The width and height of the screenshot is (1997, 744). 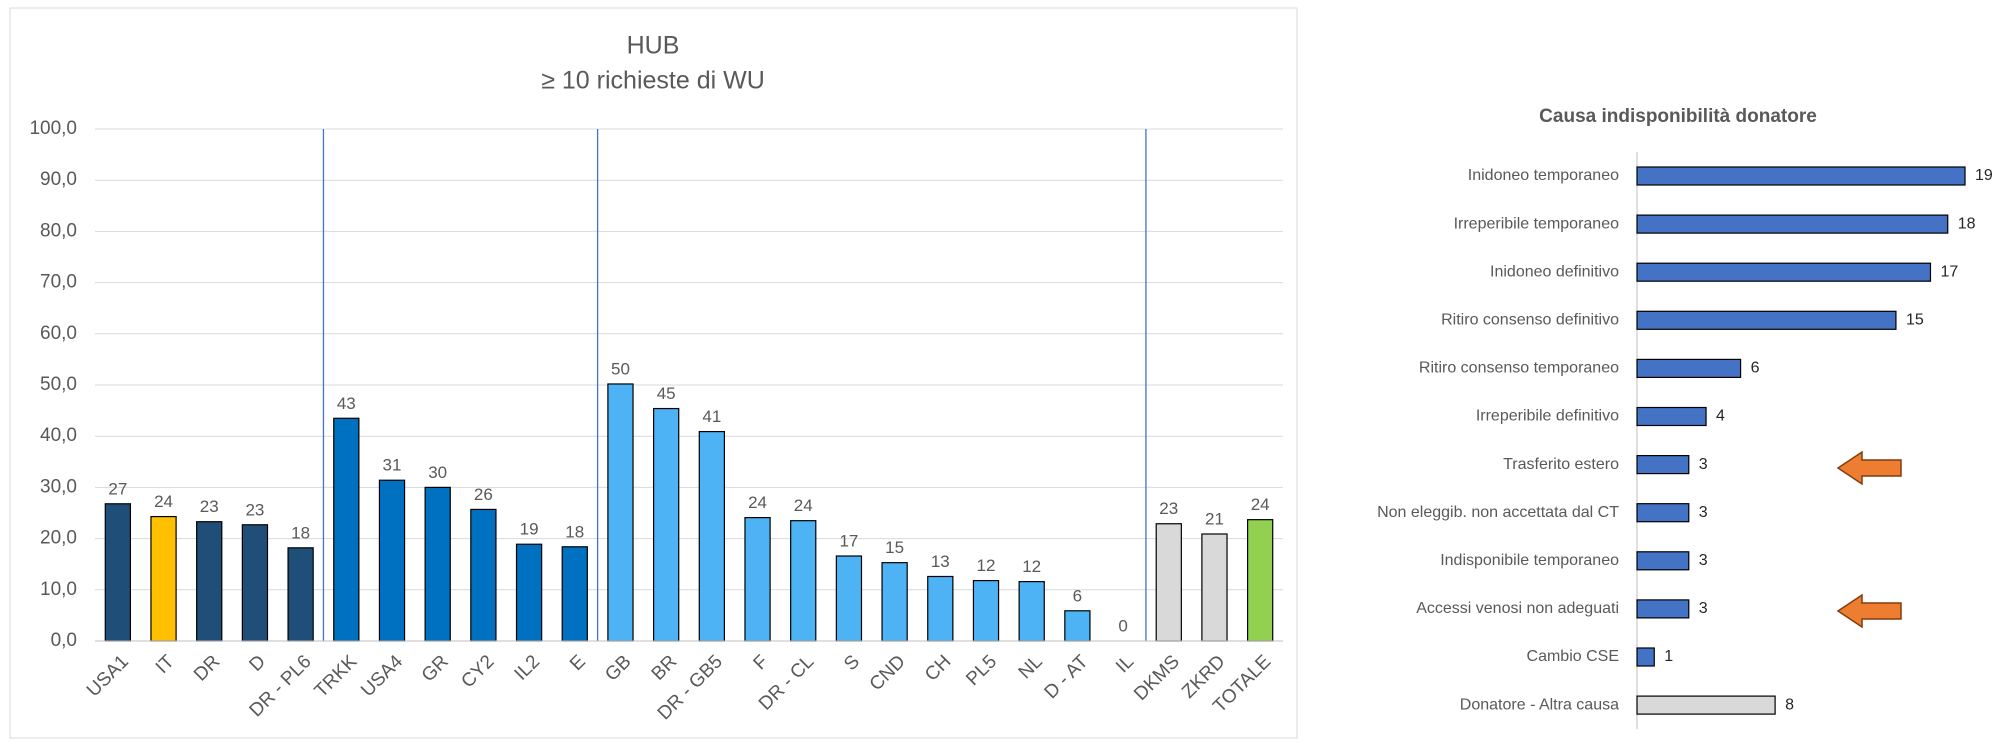 What do you see at coordinates (483, 494) in the screenshot?
I see `data-label: 26` at bounding box center [483, 494].